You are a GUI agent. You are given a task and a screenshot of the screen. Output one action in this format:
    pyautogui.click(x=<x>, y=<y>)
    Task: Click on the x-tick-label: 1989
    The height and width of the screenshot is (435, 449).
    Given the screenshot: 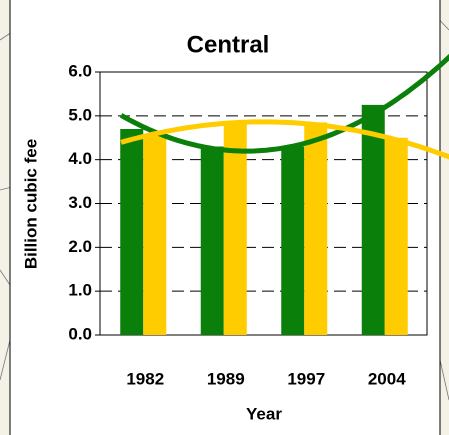 What is the action you would take?
    pyautogui.click(x=226, y=378)
    